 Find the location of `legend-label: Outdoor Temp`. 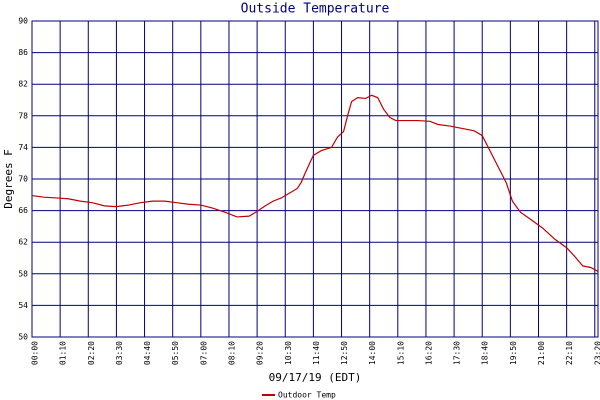

legend-label: Outdoor Temp is located at coordinates (307, 395).